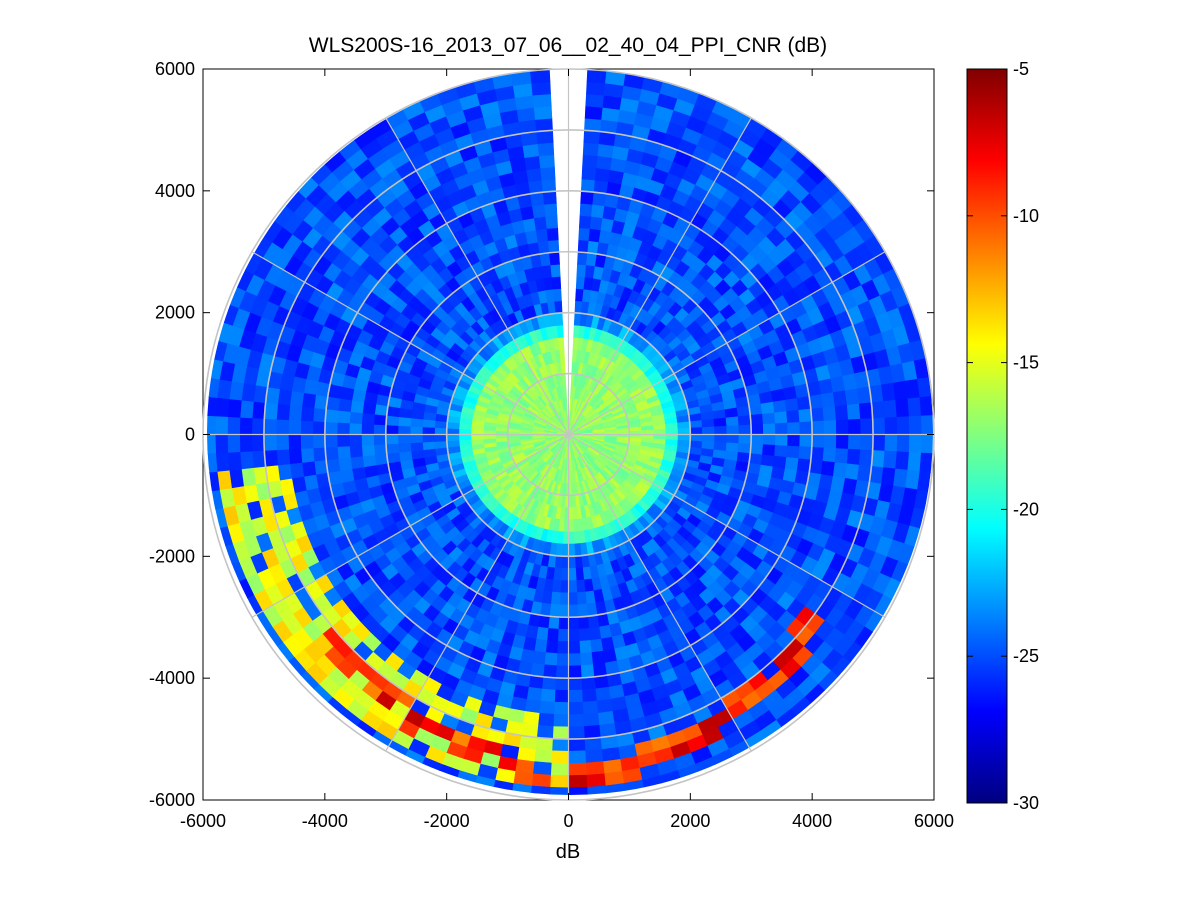 The height and width of the screenshot is (901, 1201). Describe the element at coordinates (568, 852) in the screenshot. I see `x-axis-label: dB` at that location.